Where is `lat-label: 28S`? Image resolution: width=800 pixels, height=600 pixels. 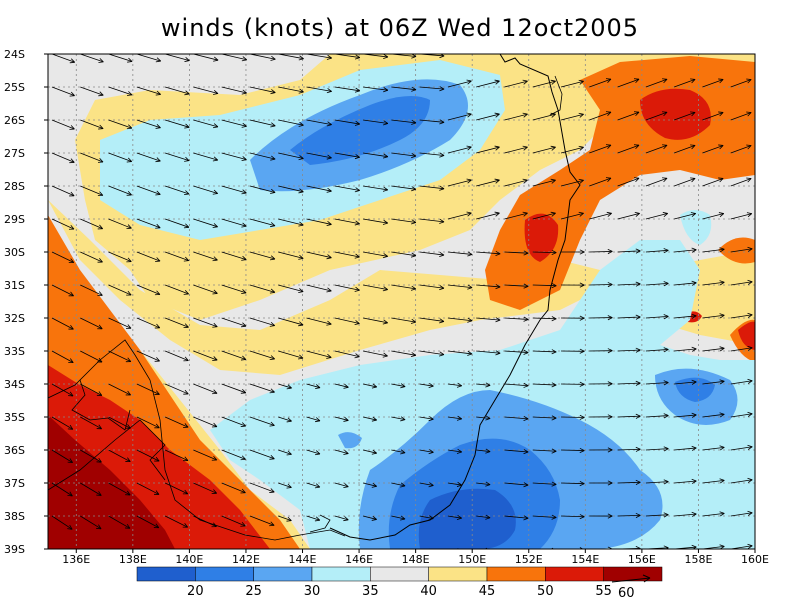 lat-label: 28S is located at coordinates (14, 186).